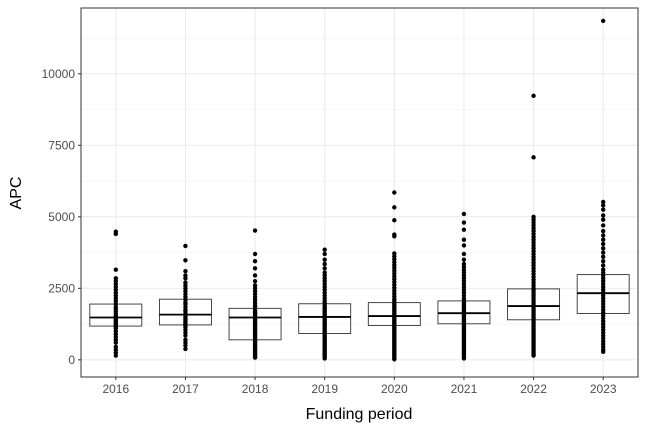 This screenshot has width=648, height=432. What do you see at coordinates (185, 389) in the screenshot?
I see `x-tick-label: 2017` at bounding box center [185, 389].